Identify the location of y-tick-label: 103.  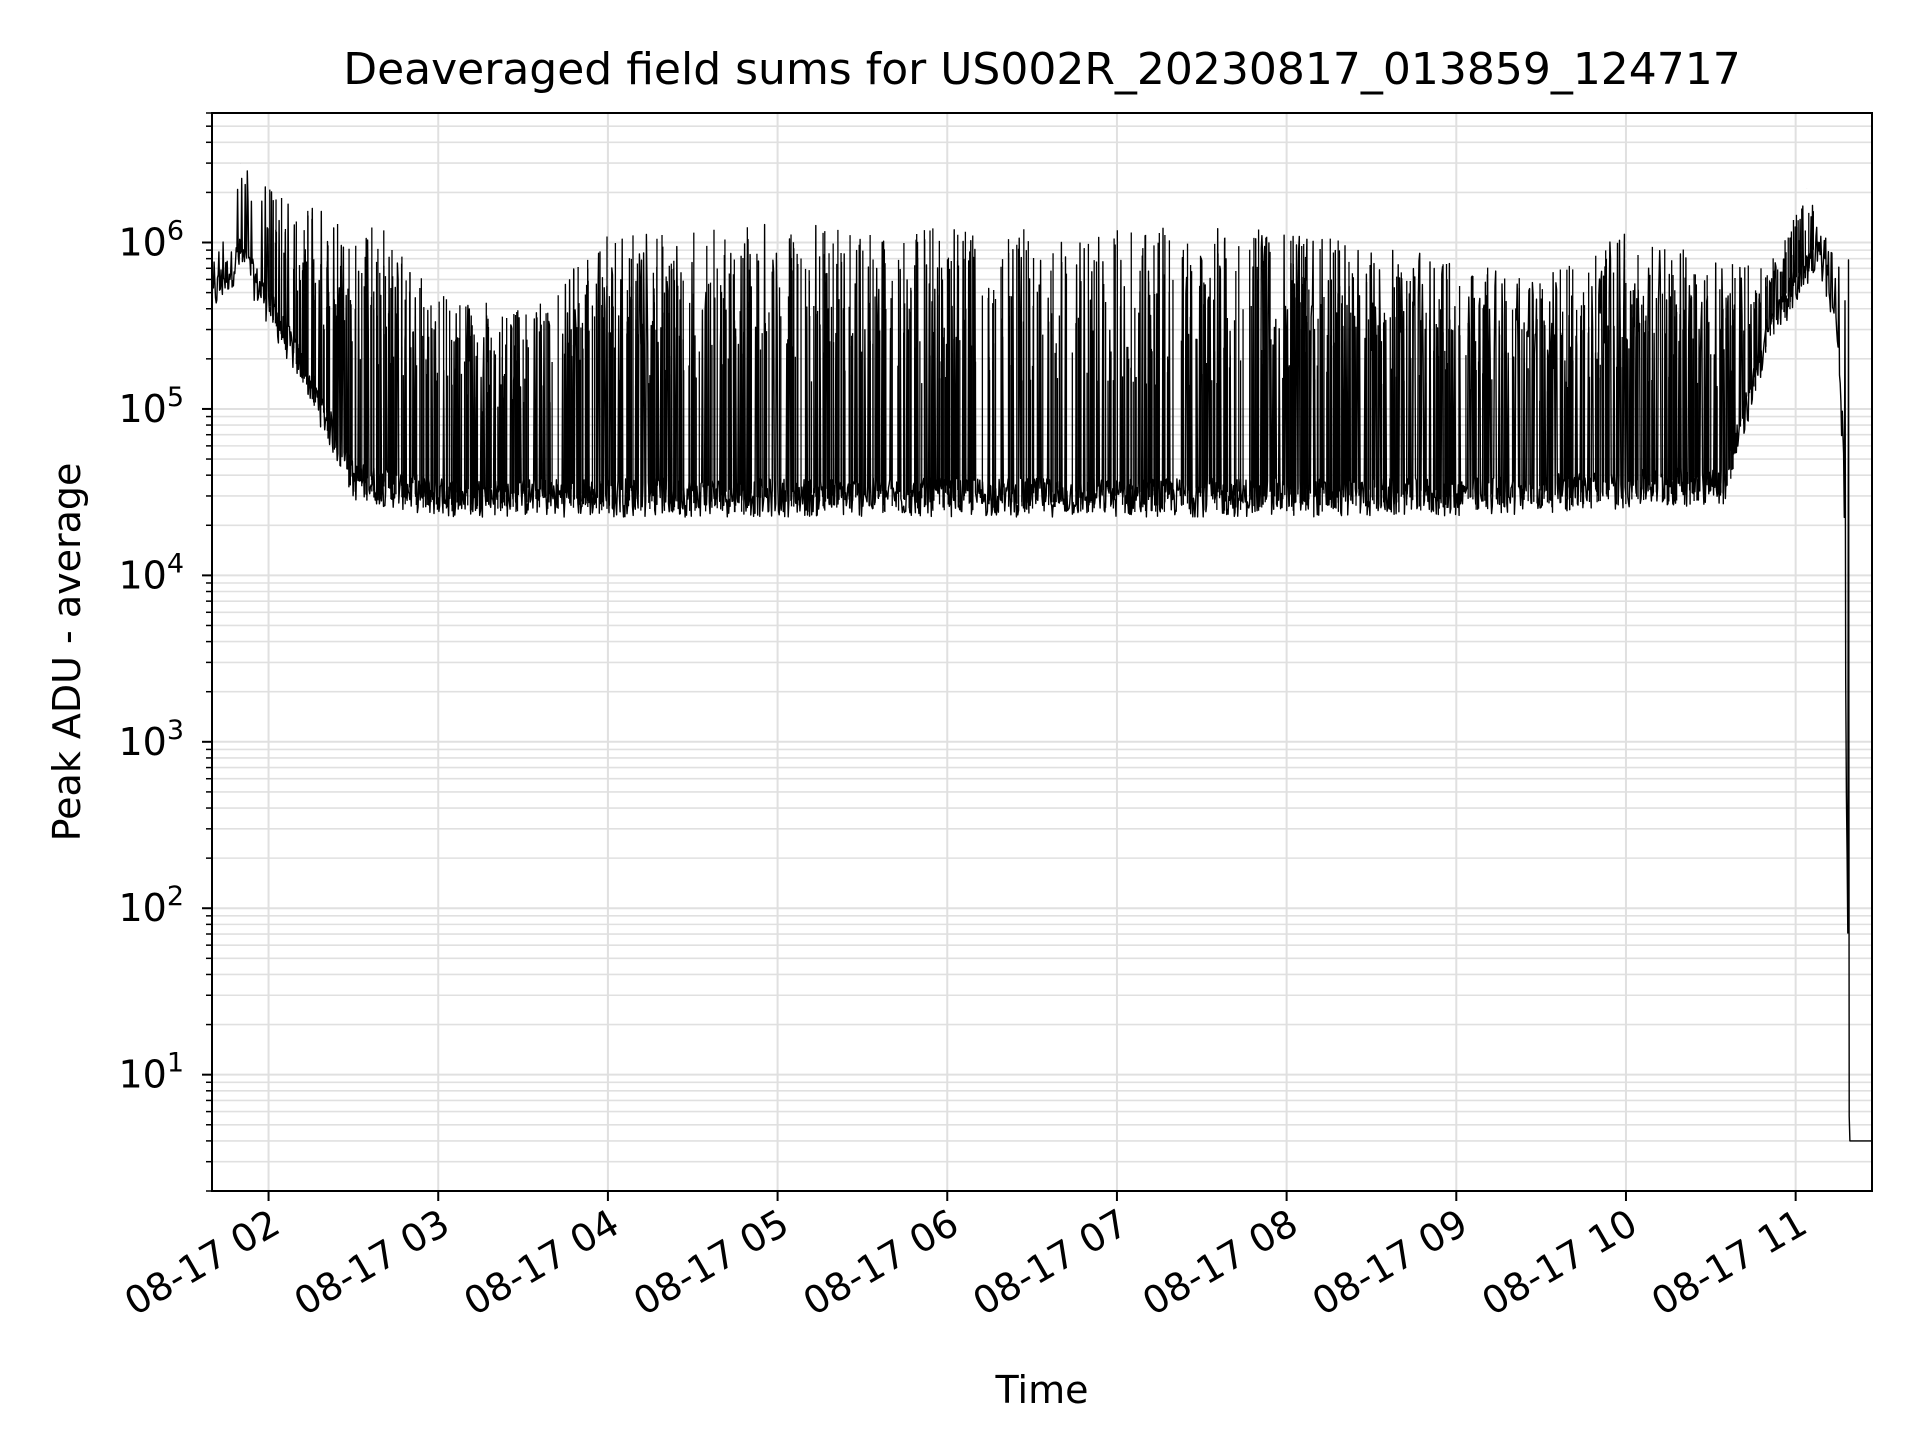
(151, 739).